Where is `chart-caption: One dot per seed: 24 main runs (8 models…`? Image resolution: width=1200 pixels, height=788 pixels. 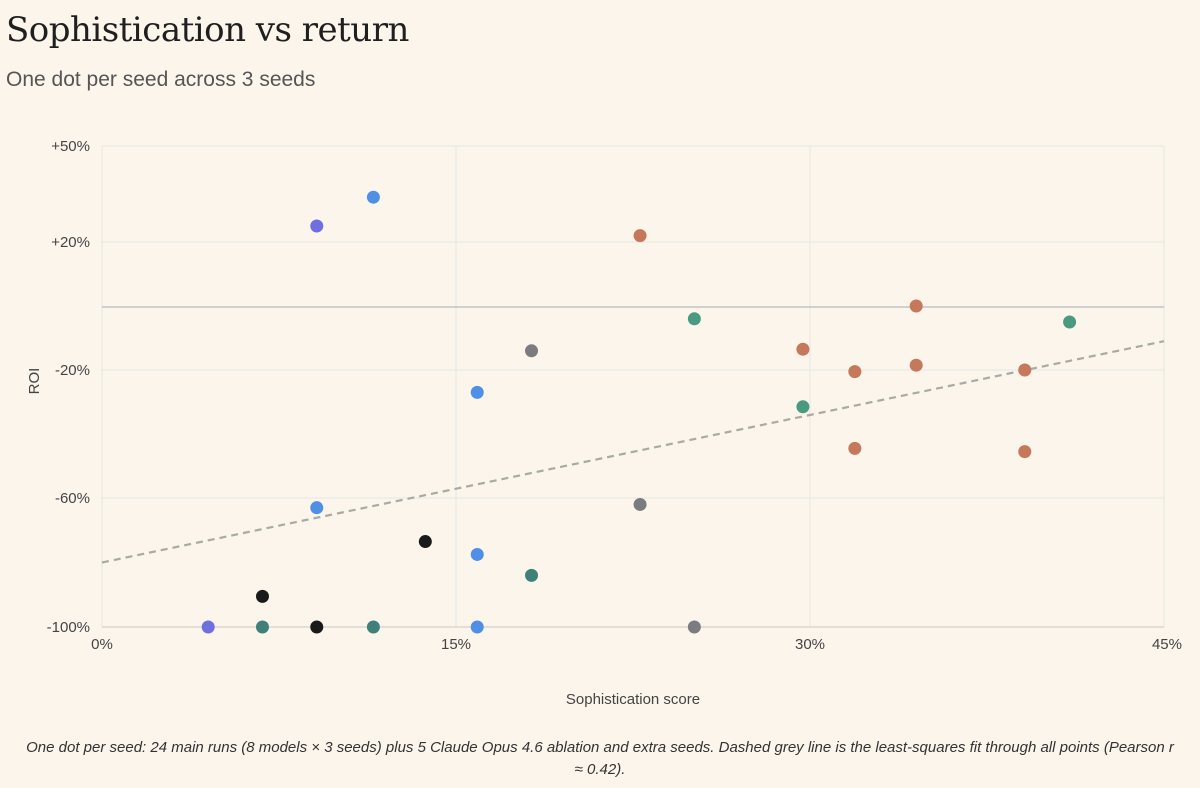 chart-caption: One dot per seed: 24 main runs (8 models… is located at coordinates (600, 758).